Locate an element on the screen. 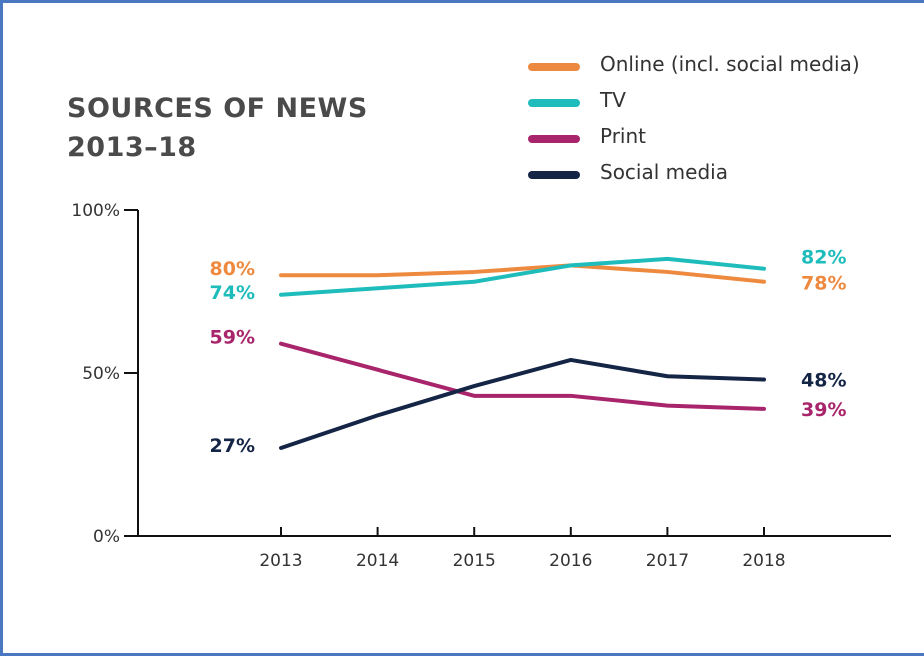 The image size is (924, 656). start-label-social-media: 27% is located at coordinates (232, 446).